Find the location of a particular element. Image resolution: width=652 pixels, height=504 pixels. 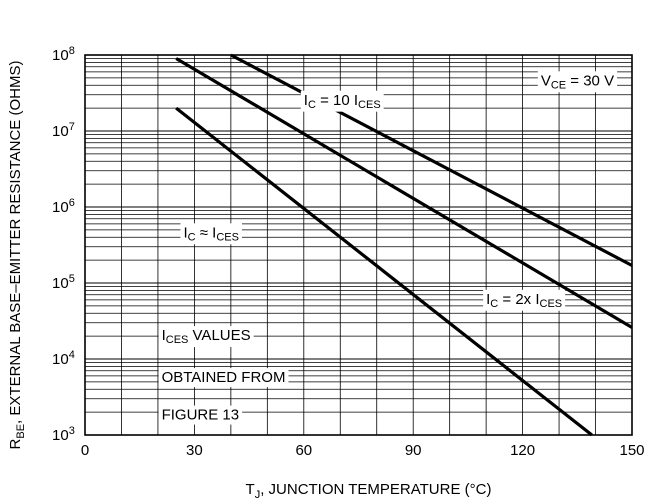

x-axis-title-main: T is located at coordinates (250, 489).